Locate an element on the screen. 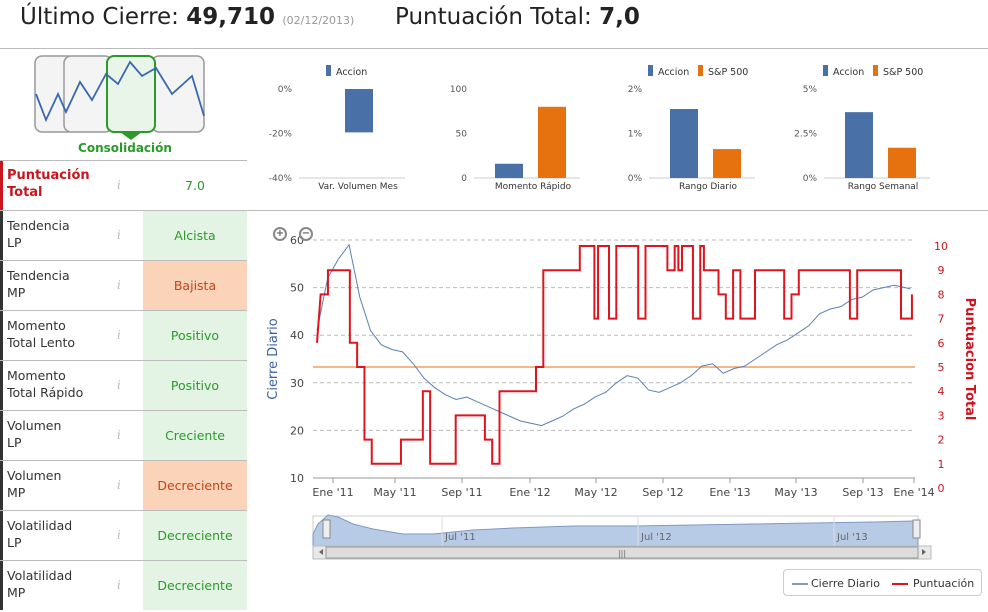 Image resolution: width=988 pixels, height=612 pixels. score-row: Volumen LP i Creciente is located at coordinates (123, 435).